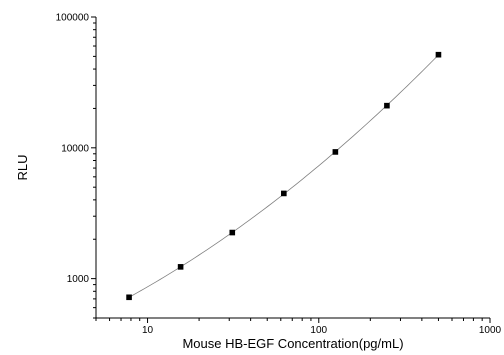 The height and width of the screenshot is (355, 504). I want to click on y-tick-label: 10000, so click(75, 148).